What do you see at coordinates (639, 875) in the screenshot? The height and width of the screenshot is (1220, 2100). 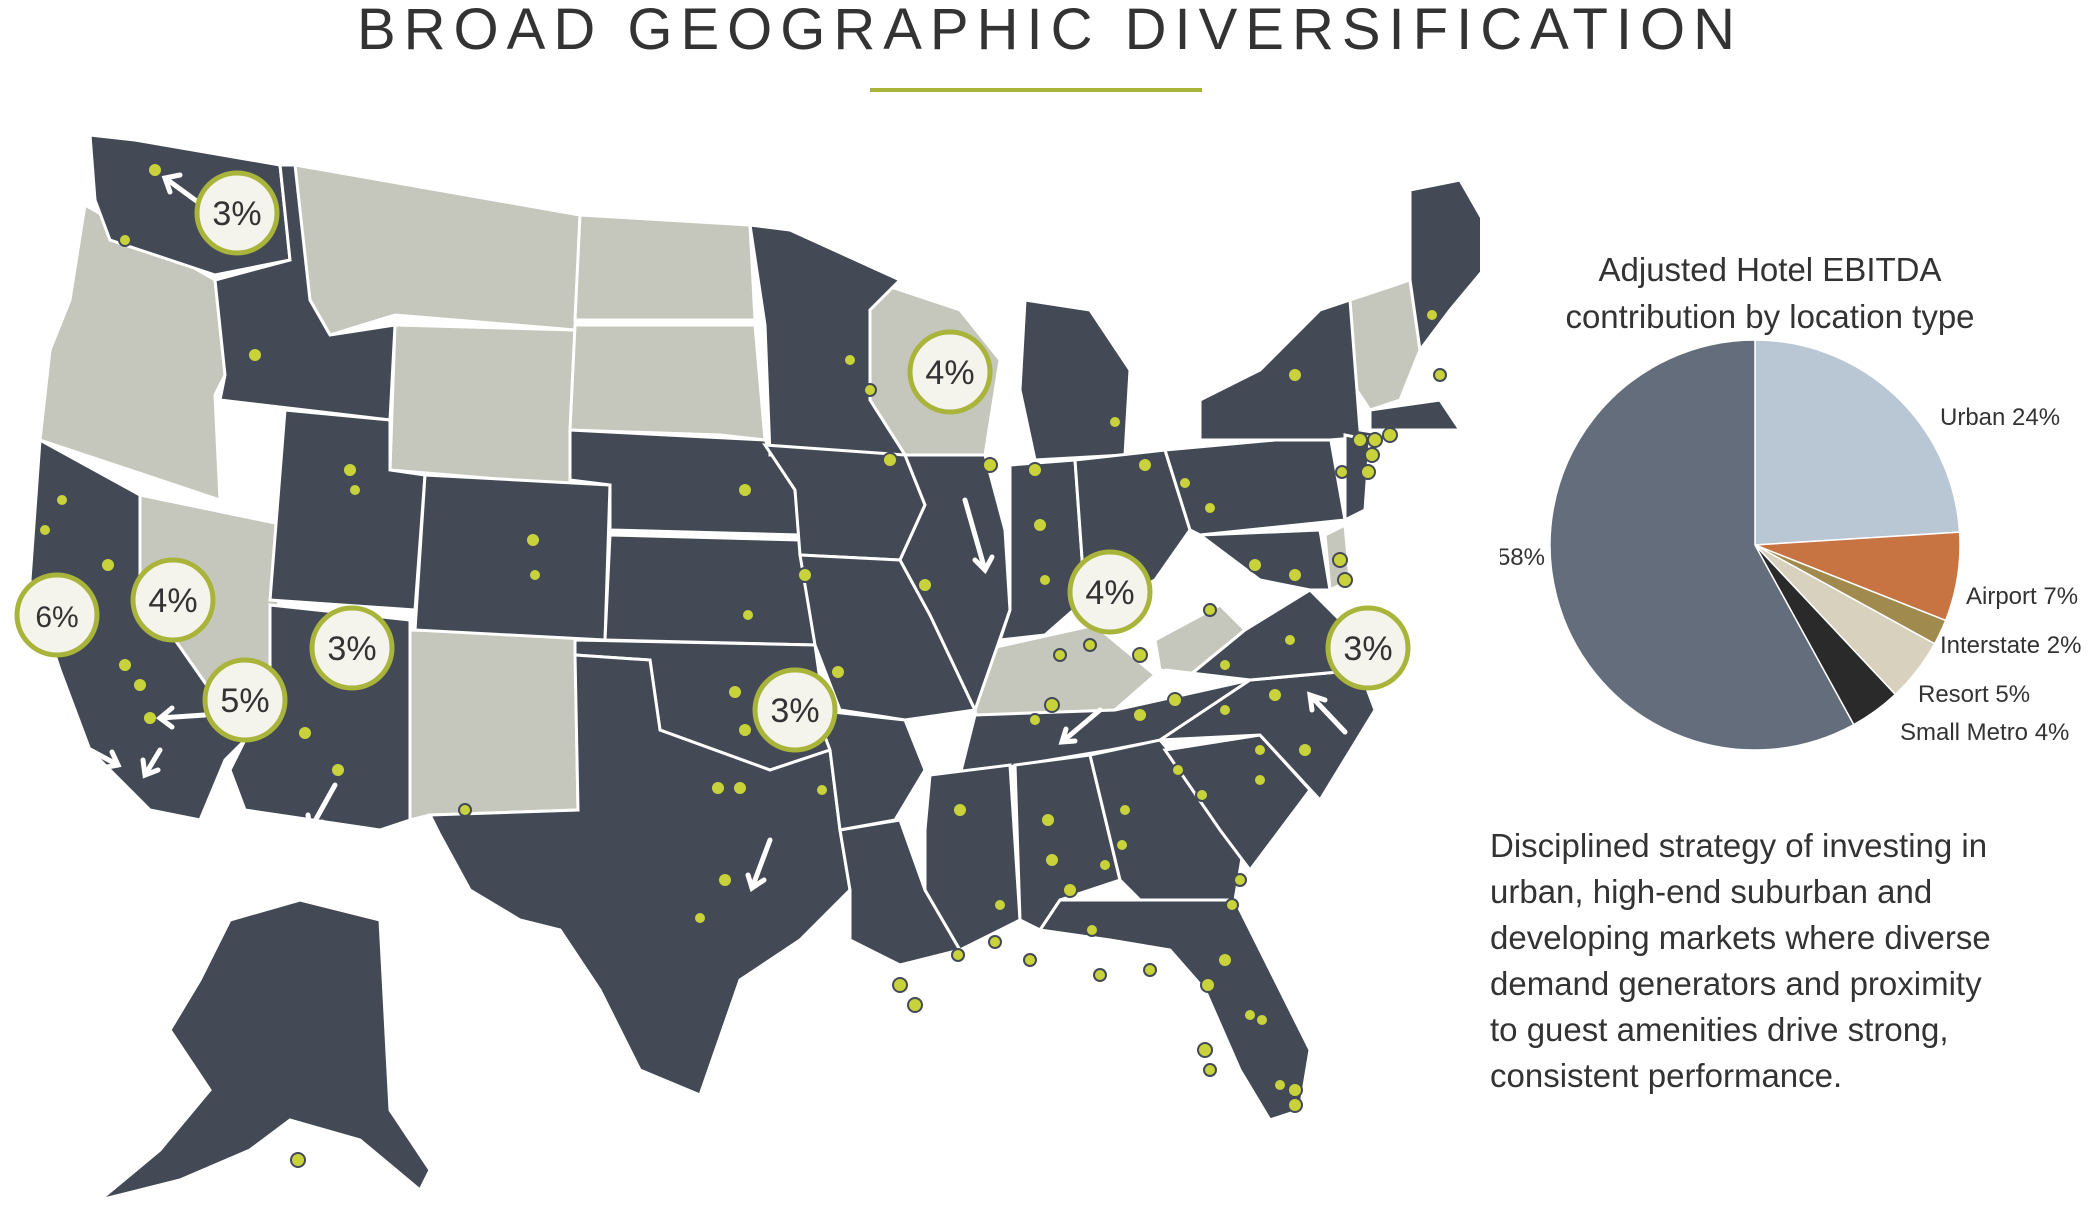 I see `state-texas` at bounding box center [639, 875].